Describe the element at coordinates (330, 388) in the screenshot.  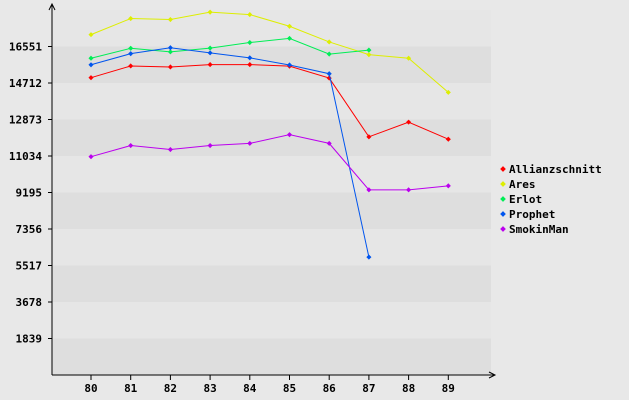
I see `x-tick-label: 86` at that location.